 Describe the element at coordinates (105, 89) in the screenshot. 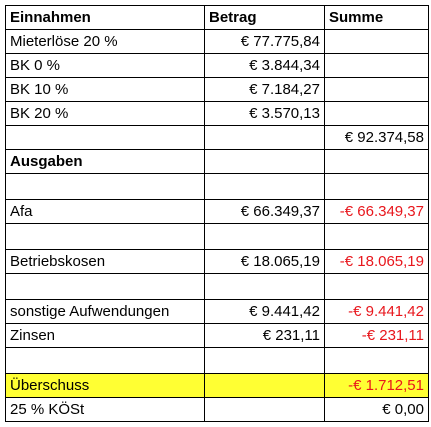

I see `bk10-label-cell: BK 10 %` at that location.